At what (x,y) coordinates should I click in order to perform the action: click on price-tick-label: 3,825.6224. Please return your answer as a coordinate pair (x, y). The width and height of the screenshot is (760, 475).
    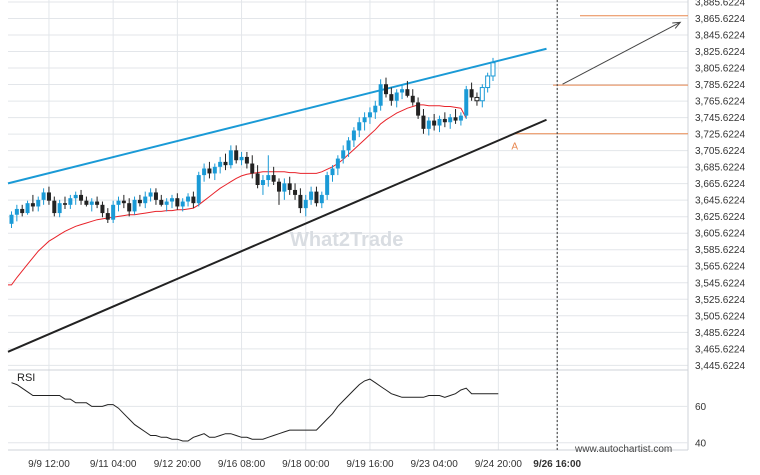
    Looking at the image, I should click on (720, 52).